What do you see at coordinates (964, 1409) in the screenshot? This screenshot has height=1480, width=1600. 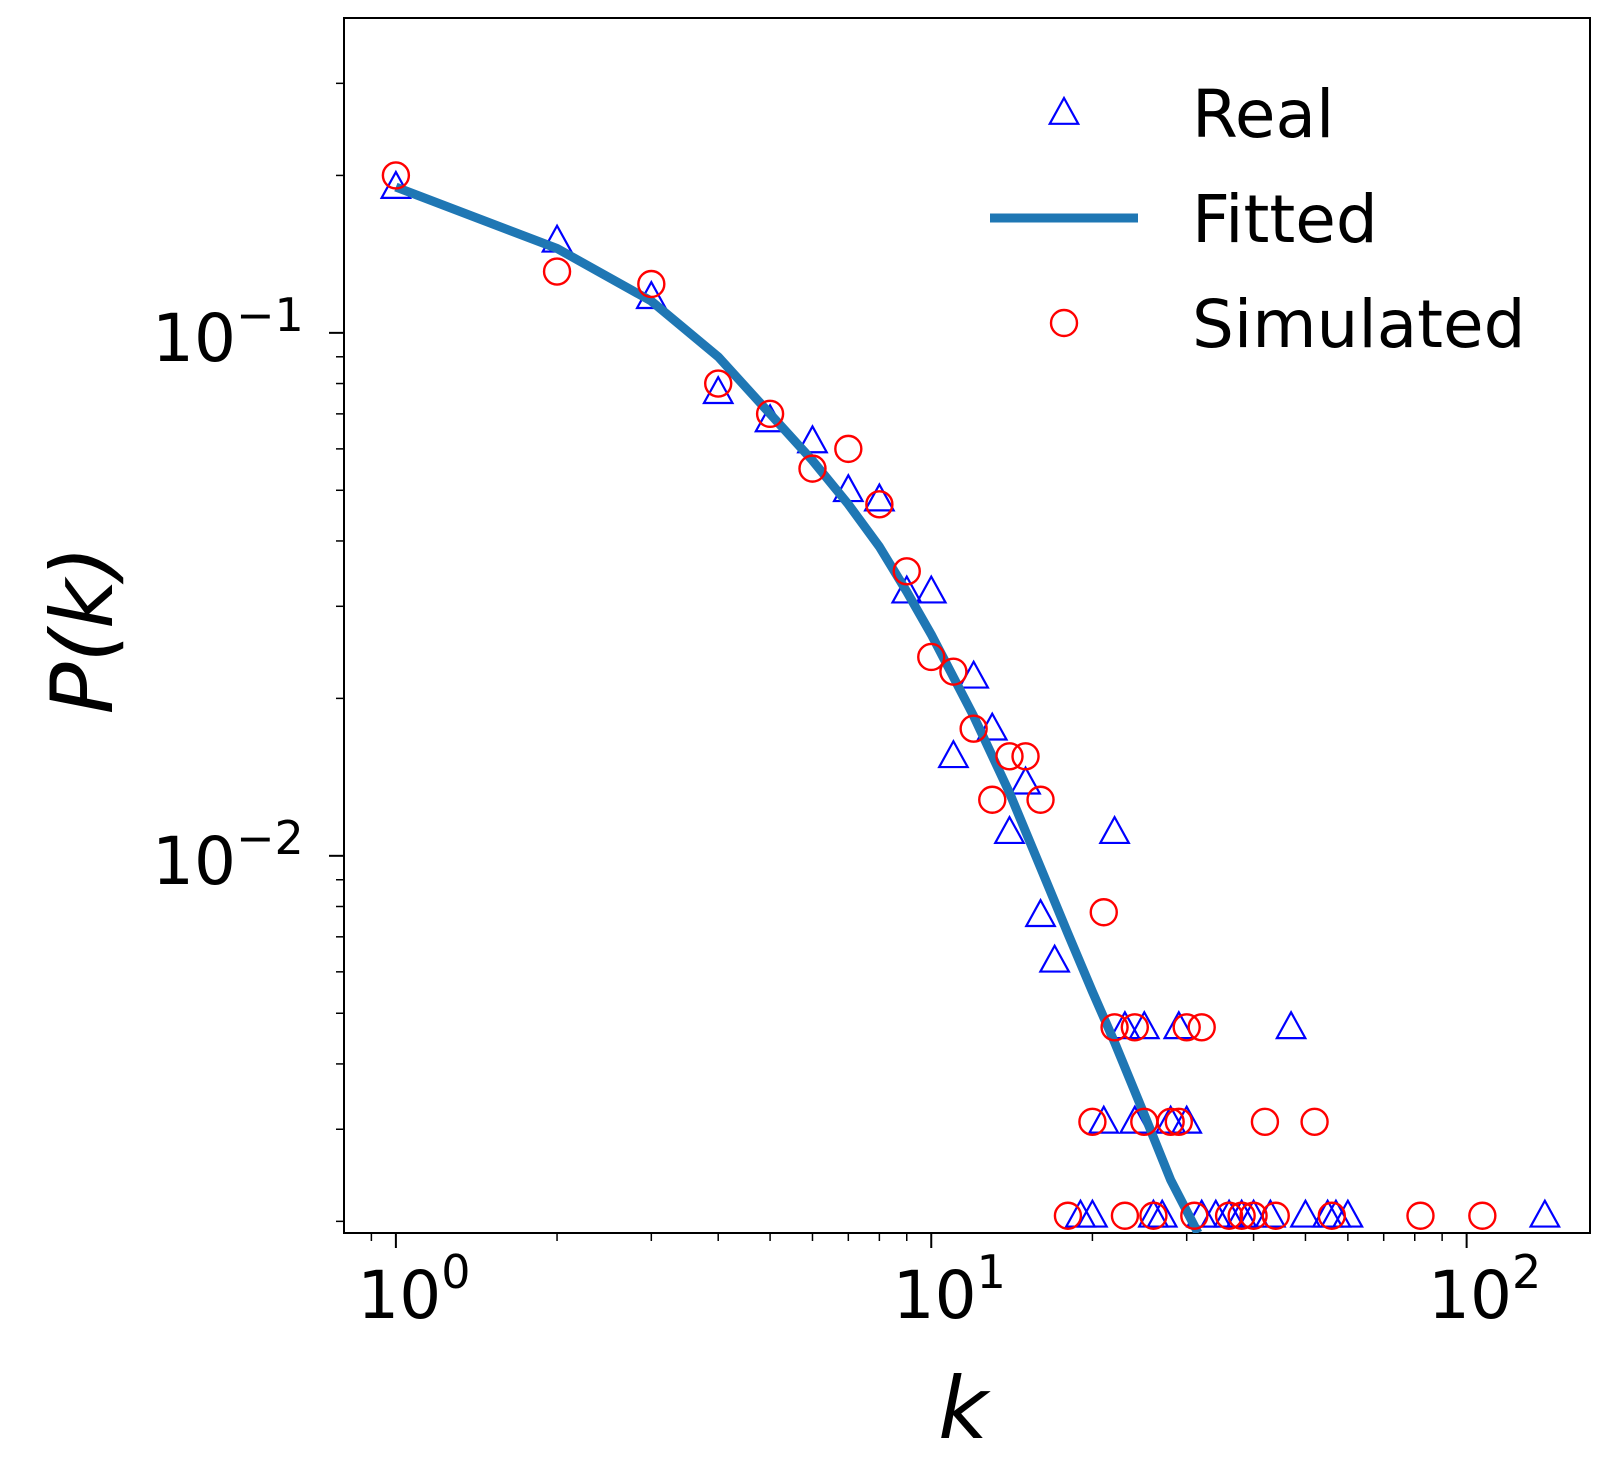 I see `x-axis-label: k` at bounding box center [964, 1409].